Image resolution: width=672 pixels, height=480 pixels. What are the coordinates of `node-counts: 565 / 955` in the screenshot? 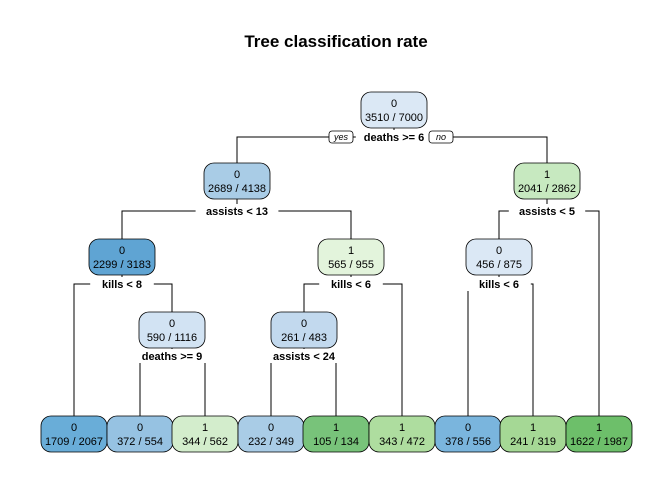 It's located at (351, 265).